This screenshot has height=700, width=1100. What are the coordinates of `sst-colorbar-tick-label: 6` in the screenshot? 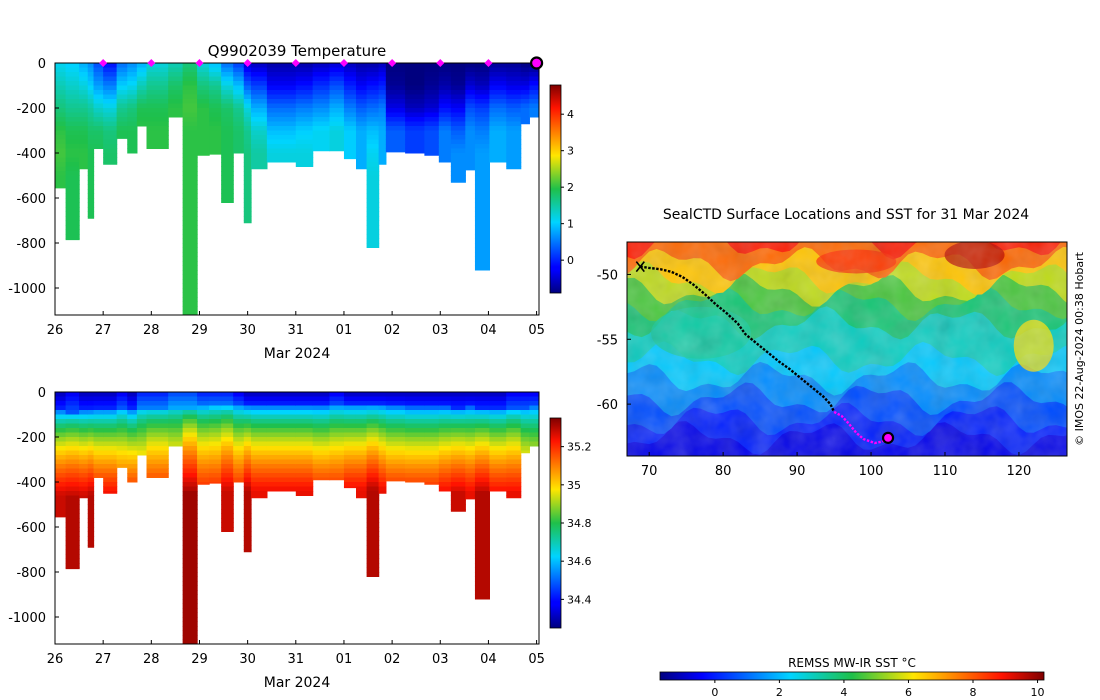 It's located at (908, 692).